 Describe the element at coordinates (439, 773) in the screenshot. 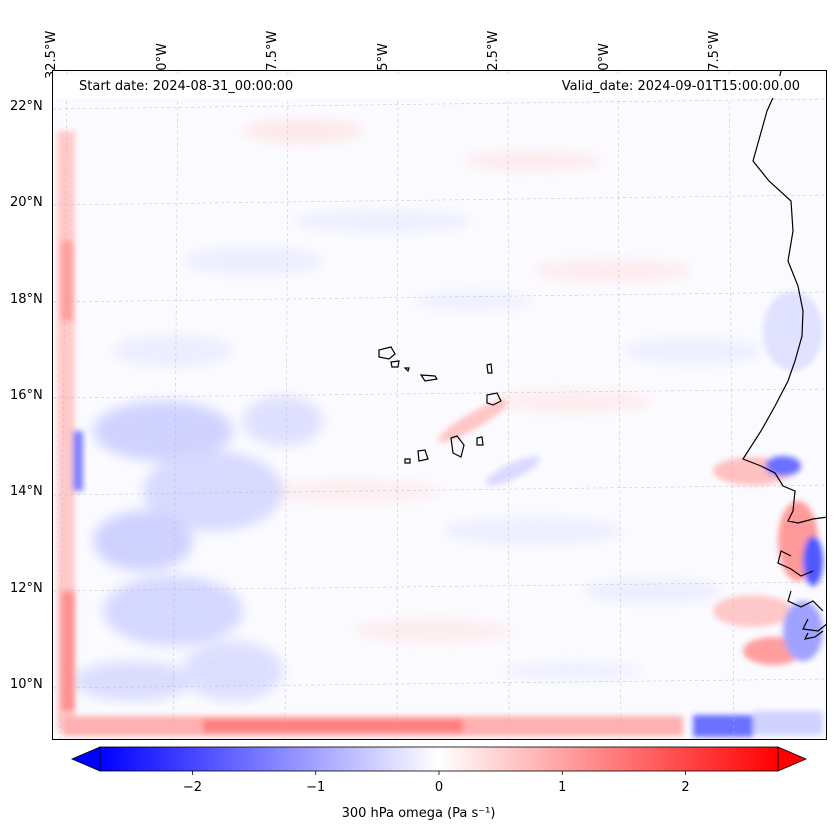

I see `colorbar-tick-marks` at that location.